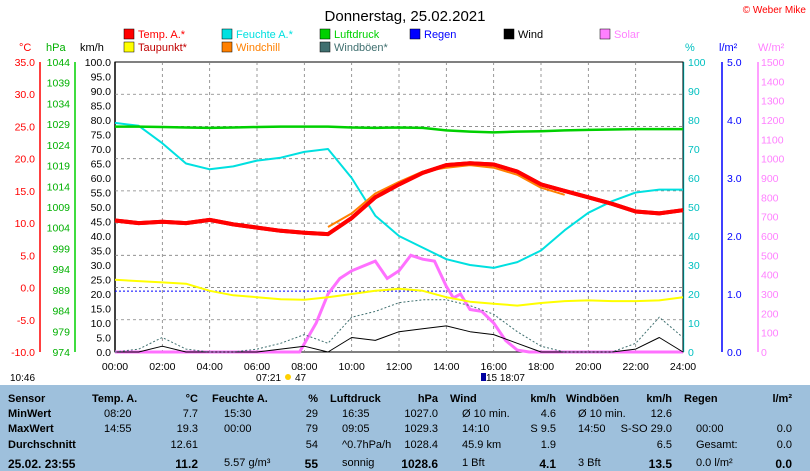 This screenshot has height=471, width=810. What do you see at coordinates (770, 334) in the screenshot?
I see `solar-tick-label: 100` at bounding box center [770, 334].